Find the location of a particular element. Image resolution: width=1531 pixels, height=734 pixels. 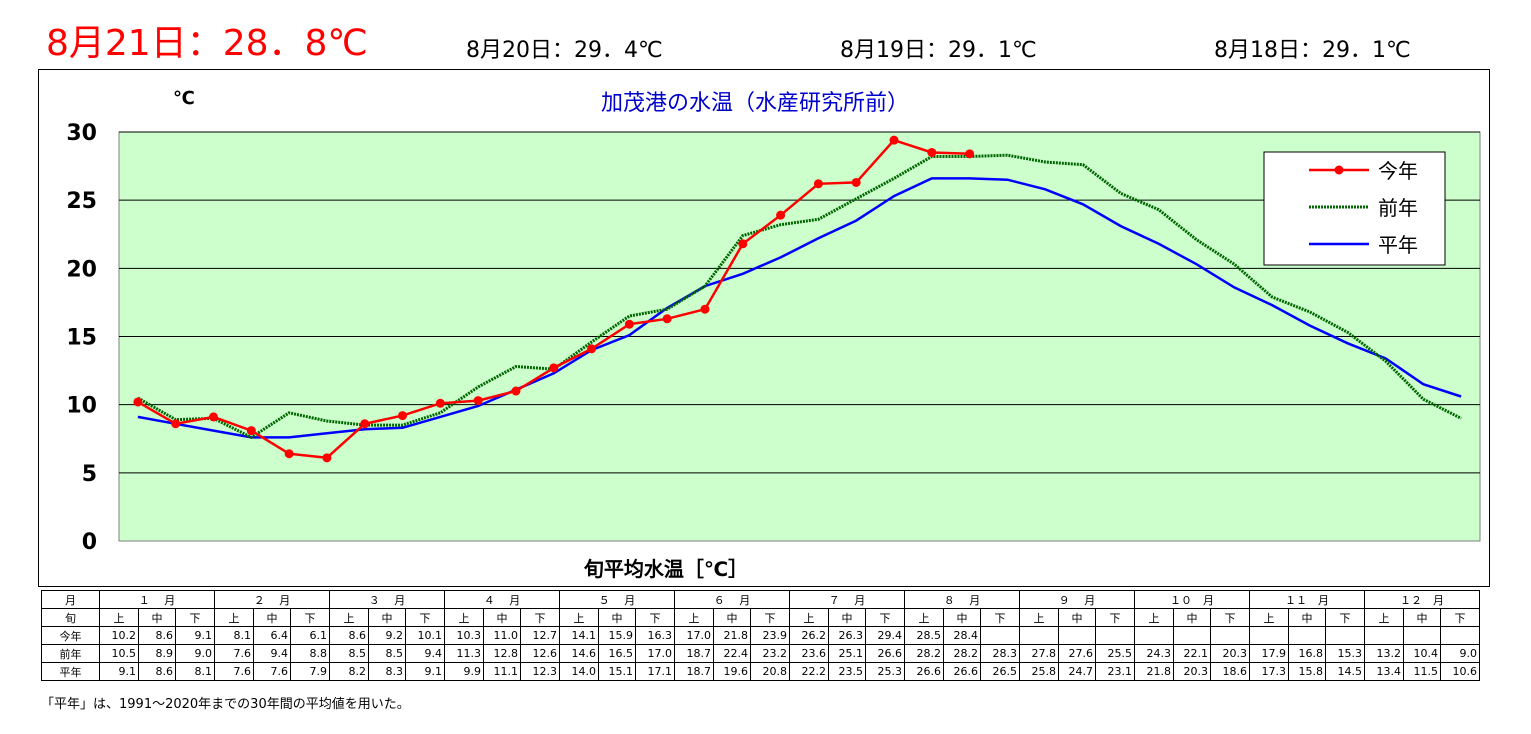

value-cell: 10.1 is located at coordinates (425, 635).